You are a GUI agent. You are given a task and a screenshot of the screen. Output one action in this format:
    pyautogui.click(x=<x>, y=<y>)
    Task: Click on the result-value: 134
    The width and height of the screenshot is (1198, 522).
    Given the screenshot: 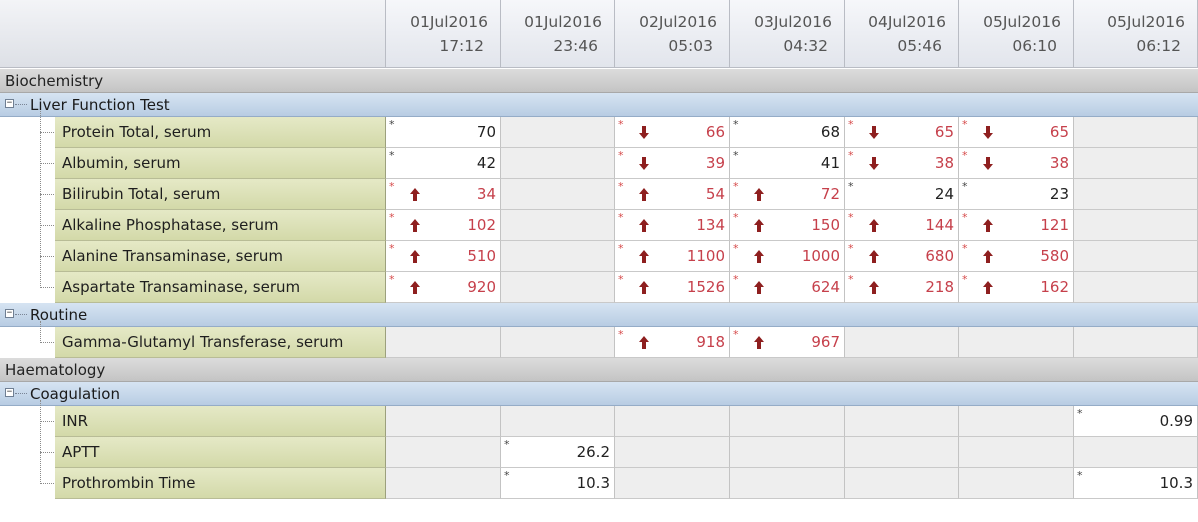 What is the action you would take?
    pyautogui.click(x=710, y=225)
    